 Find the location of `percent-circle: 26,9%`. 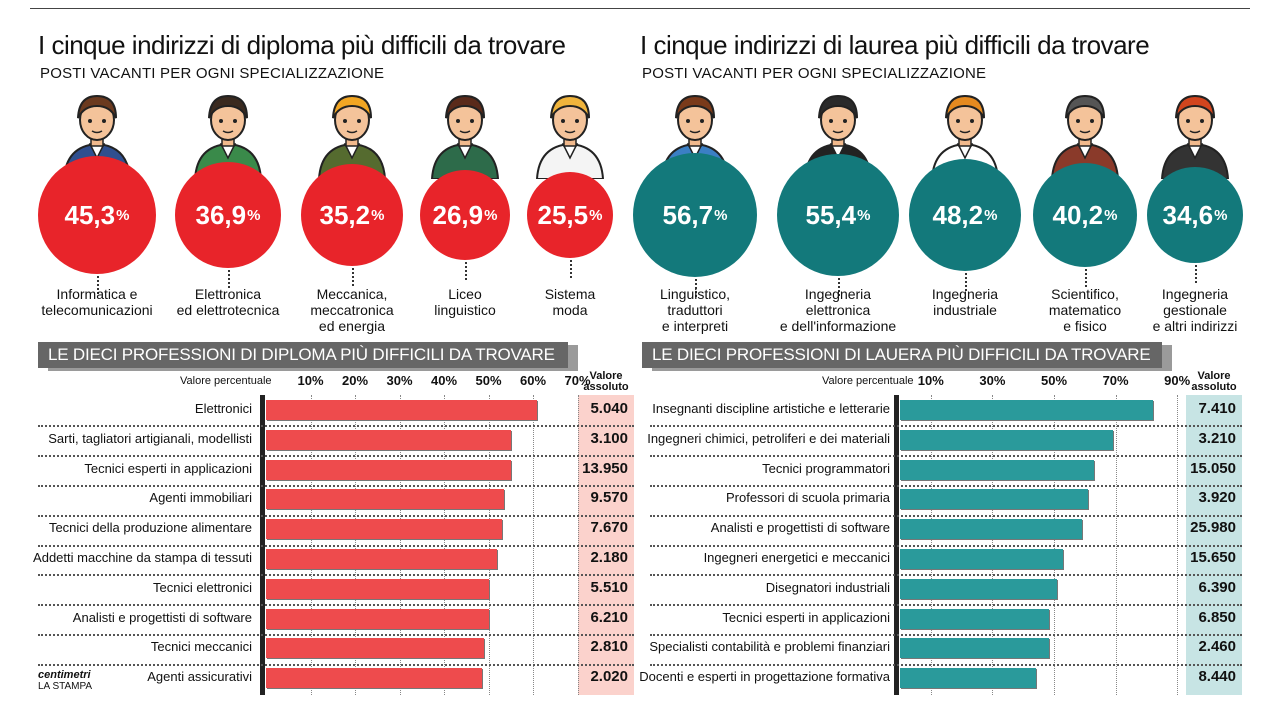

percent-circle: 26,9% is located at coordinates (465, 215).